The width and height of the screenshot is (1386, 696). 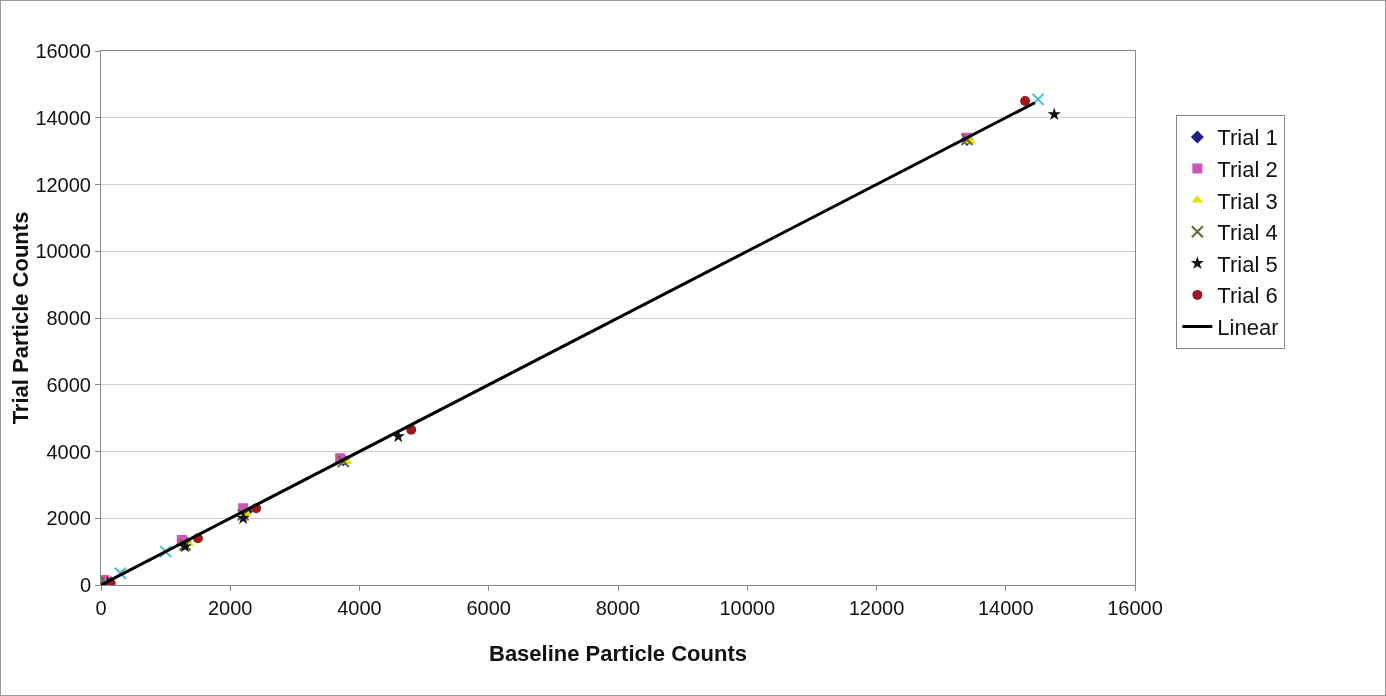 I want to click on y-tick-label: 6000, so click(x=68, y=384).